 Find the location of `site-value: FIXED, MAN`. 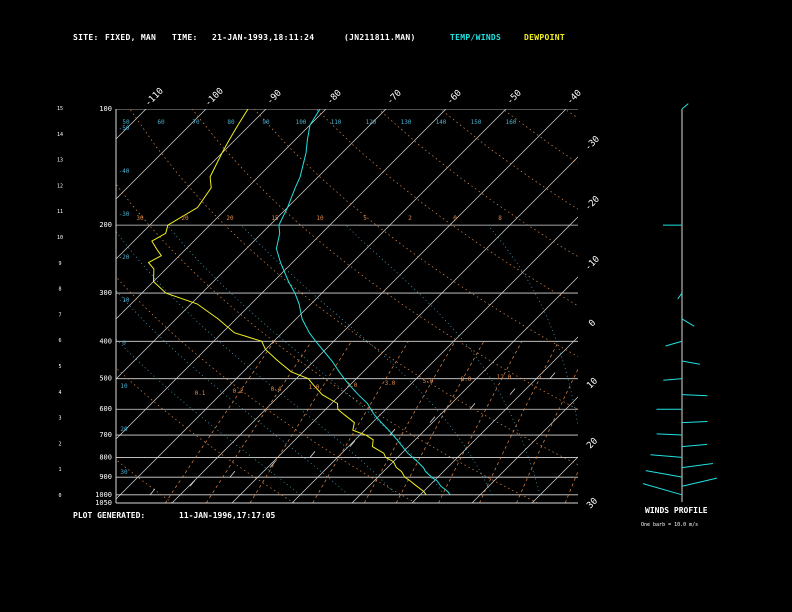

site-value: FIXED, MAN is located at coordinates (131, 37).